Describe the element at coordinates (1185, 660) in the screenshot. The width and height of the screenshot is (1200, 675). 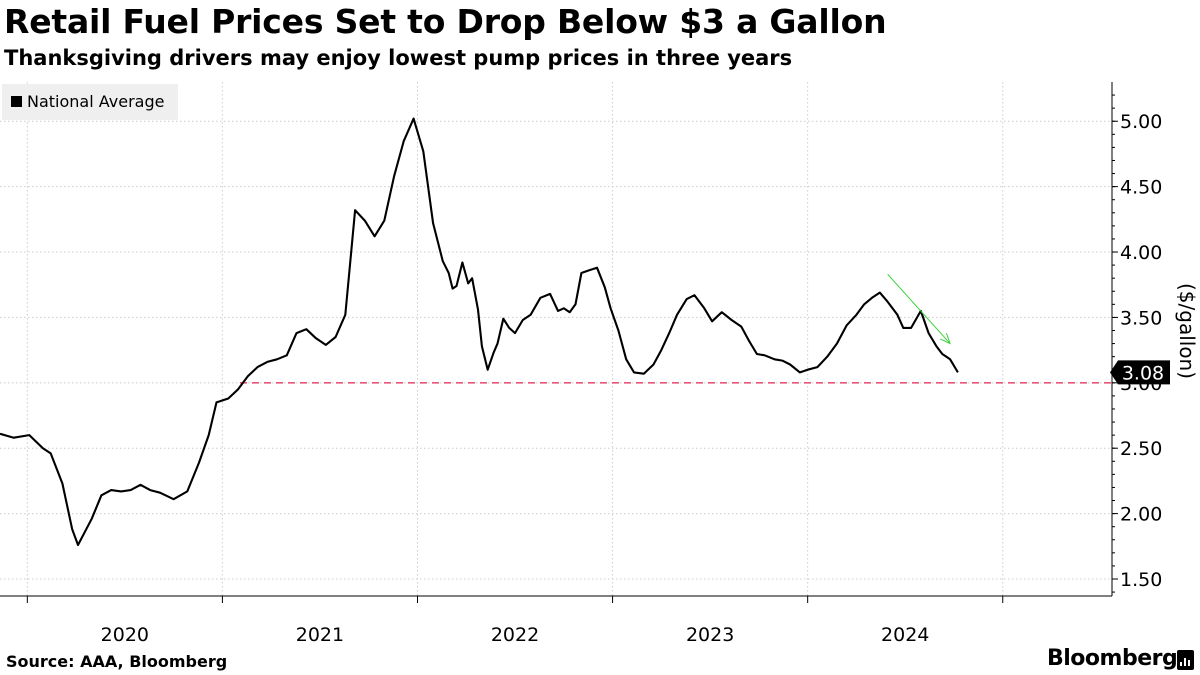
I see `bar-chart-icon` at that location.